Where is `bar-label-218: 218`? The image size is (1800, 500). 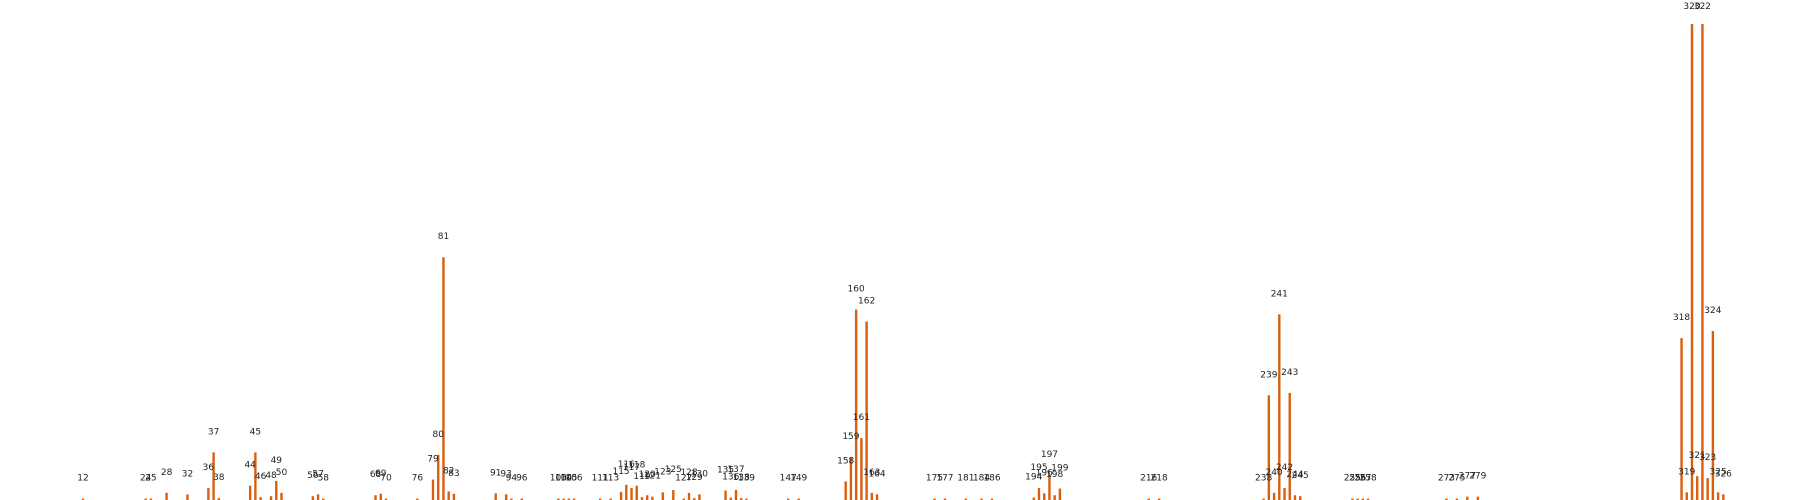 bar-label-218: 218 is located at coordinates (1159, 479).